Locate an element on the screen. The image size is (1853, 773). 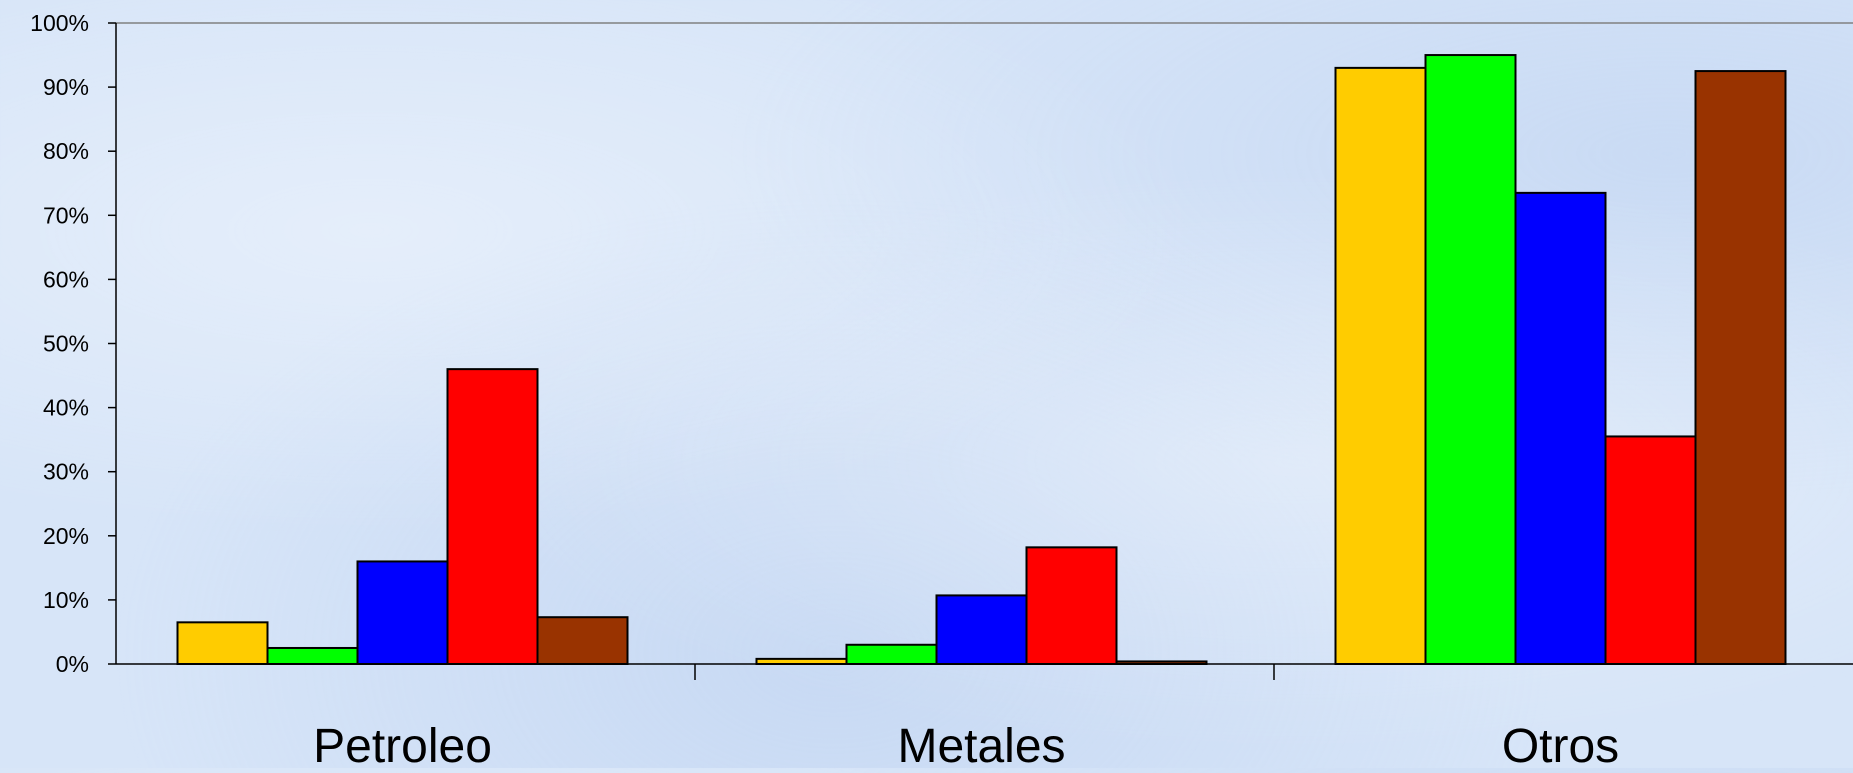
y-tick-label: 90% is located at coordinates (66, 87).